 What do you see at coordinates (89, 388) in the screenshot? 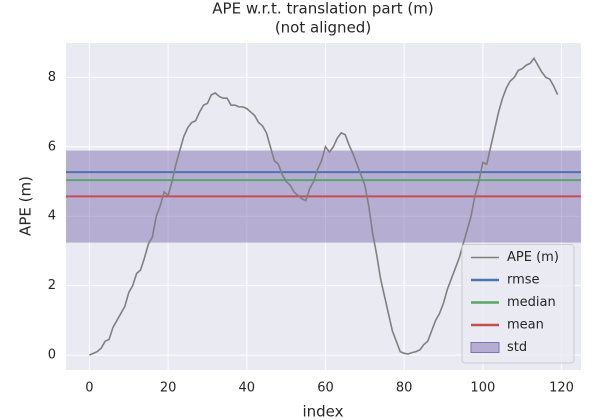
I see `x-tick-label: 0` at bounding box center [89, 388].